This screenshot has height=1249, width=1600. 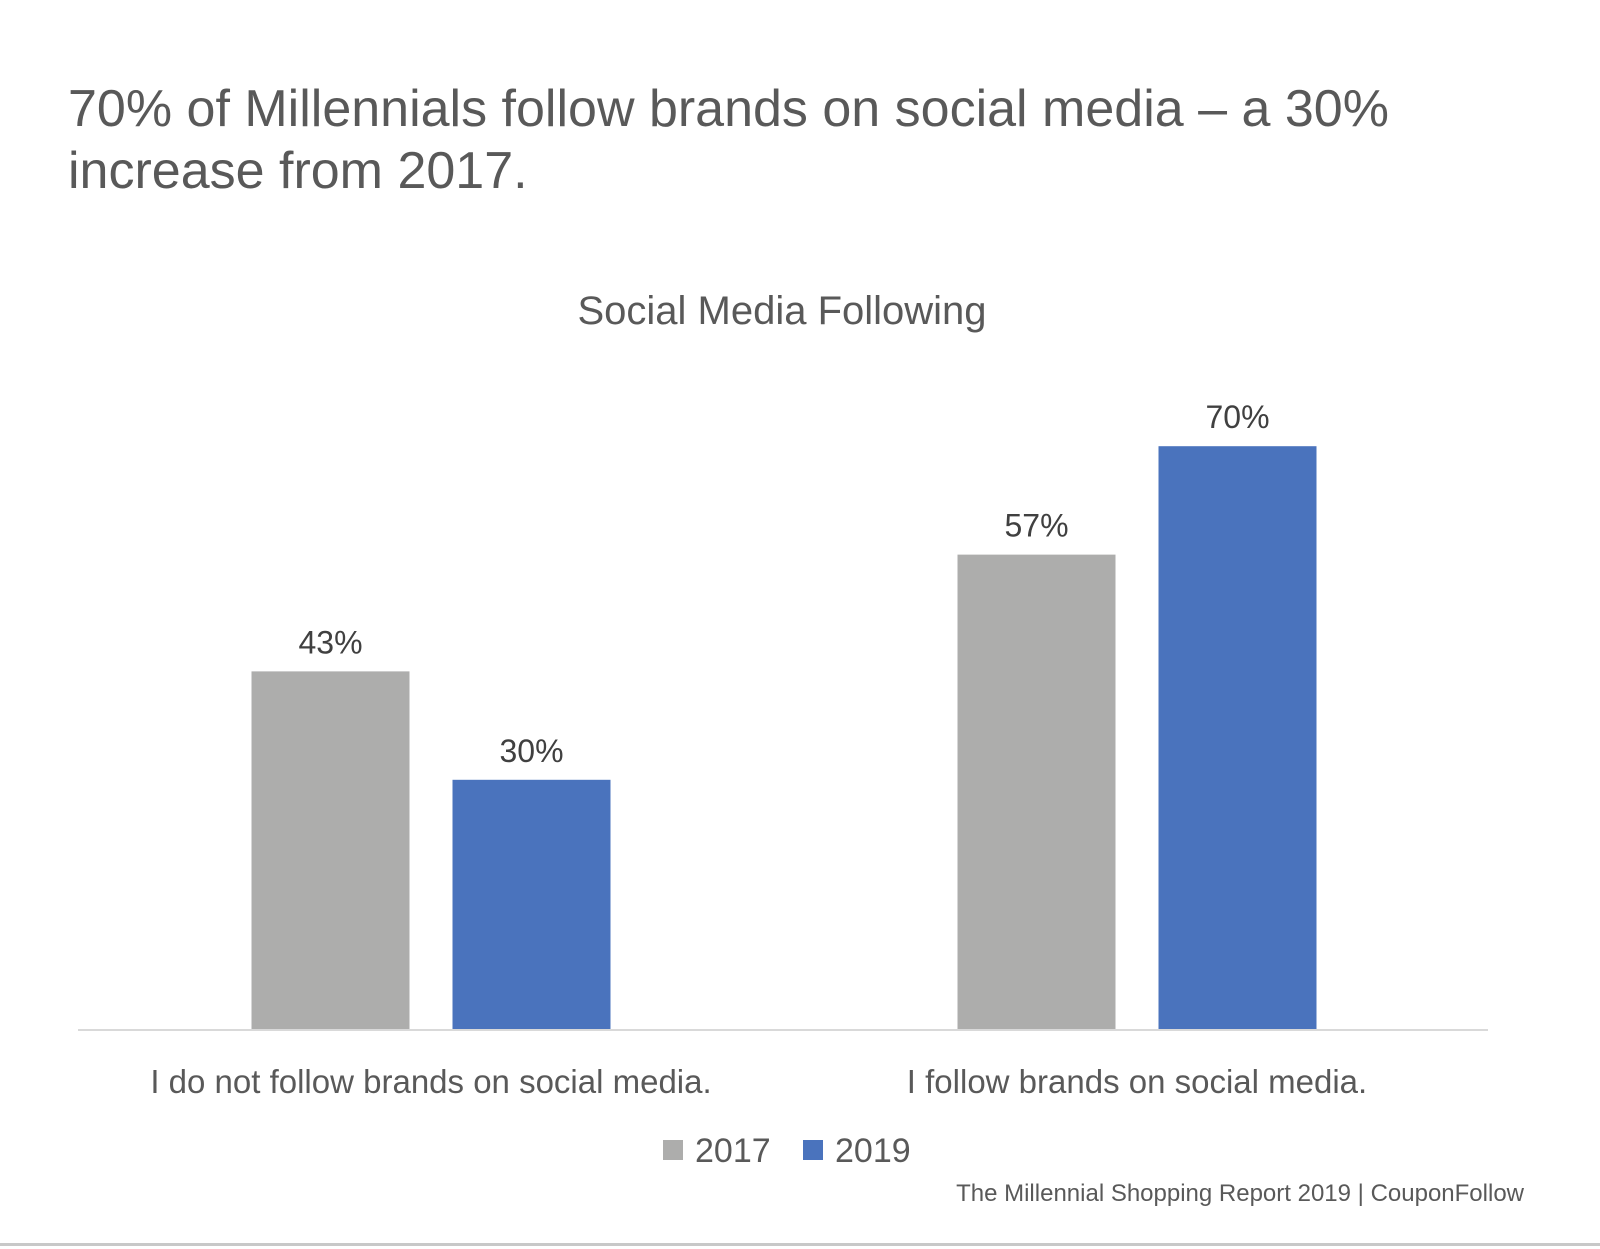 What do you see at coordinates (330, 642) in the screenshot?
I see `data-label-2017-category-1: 43%` at bounding box center [330, 642].